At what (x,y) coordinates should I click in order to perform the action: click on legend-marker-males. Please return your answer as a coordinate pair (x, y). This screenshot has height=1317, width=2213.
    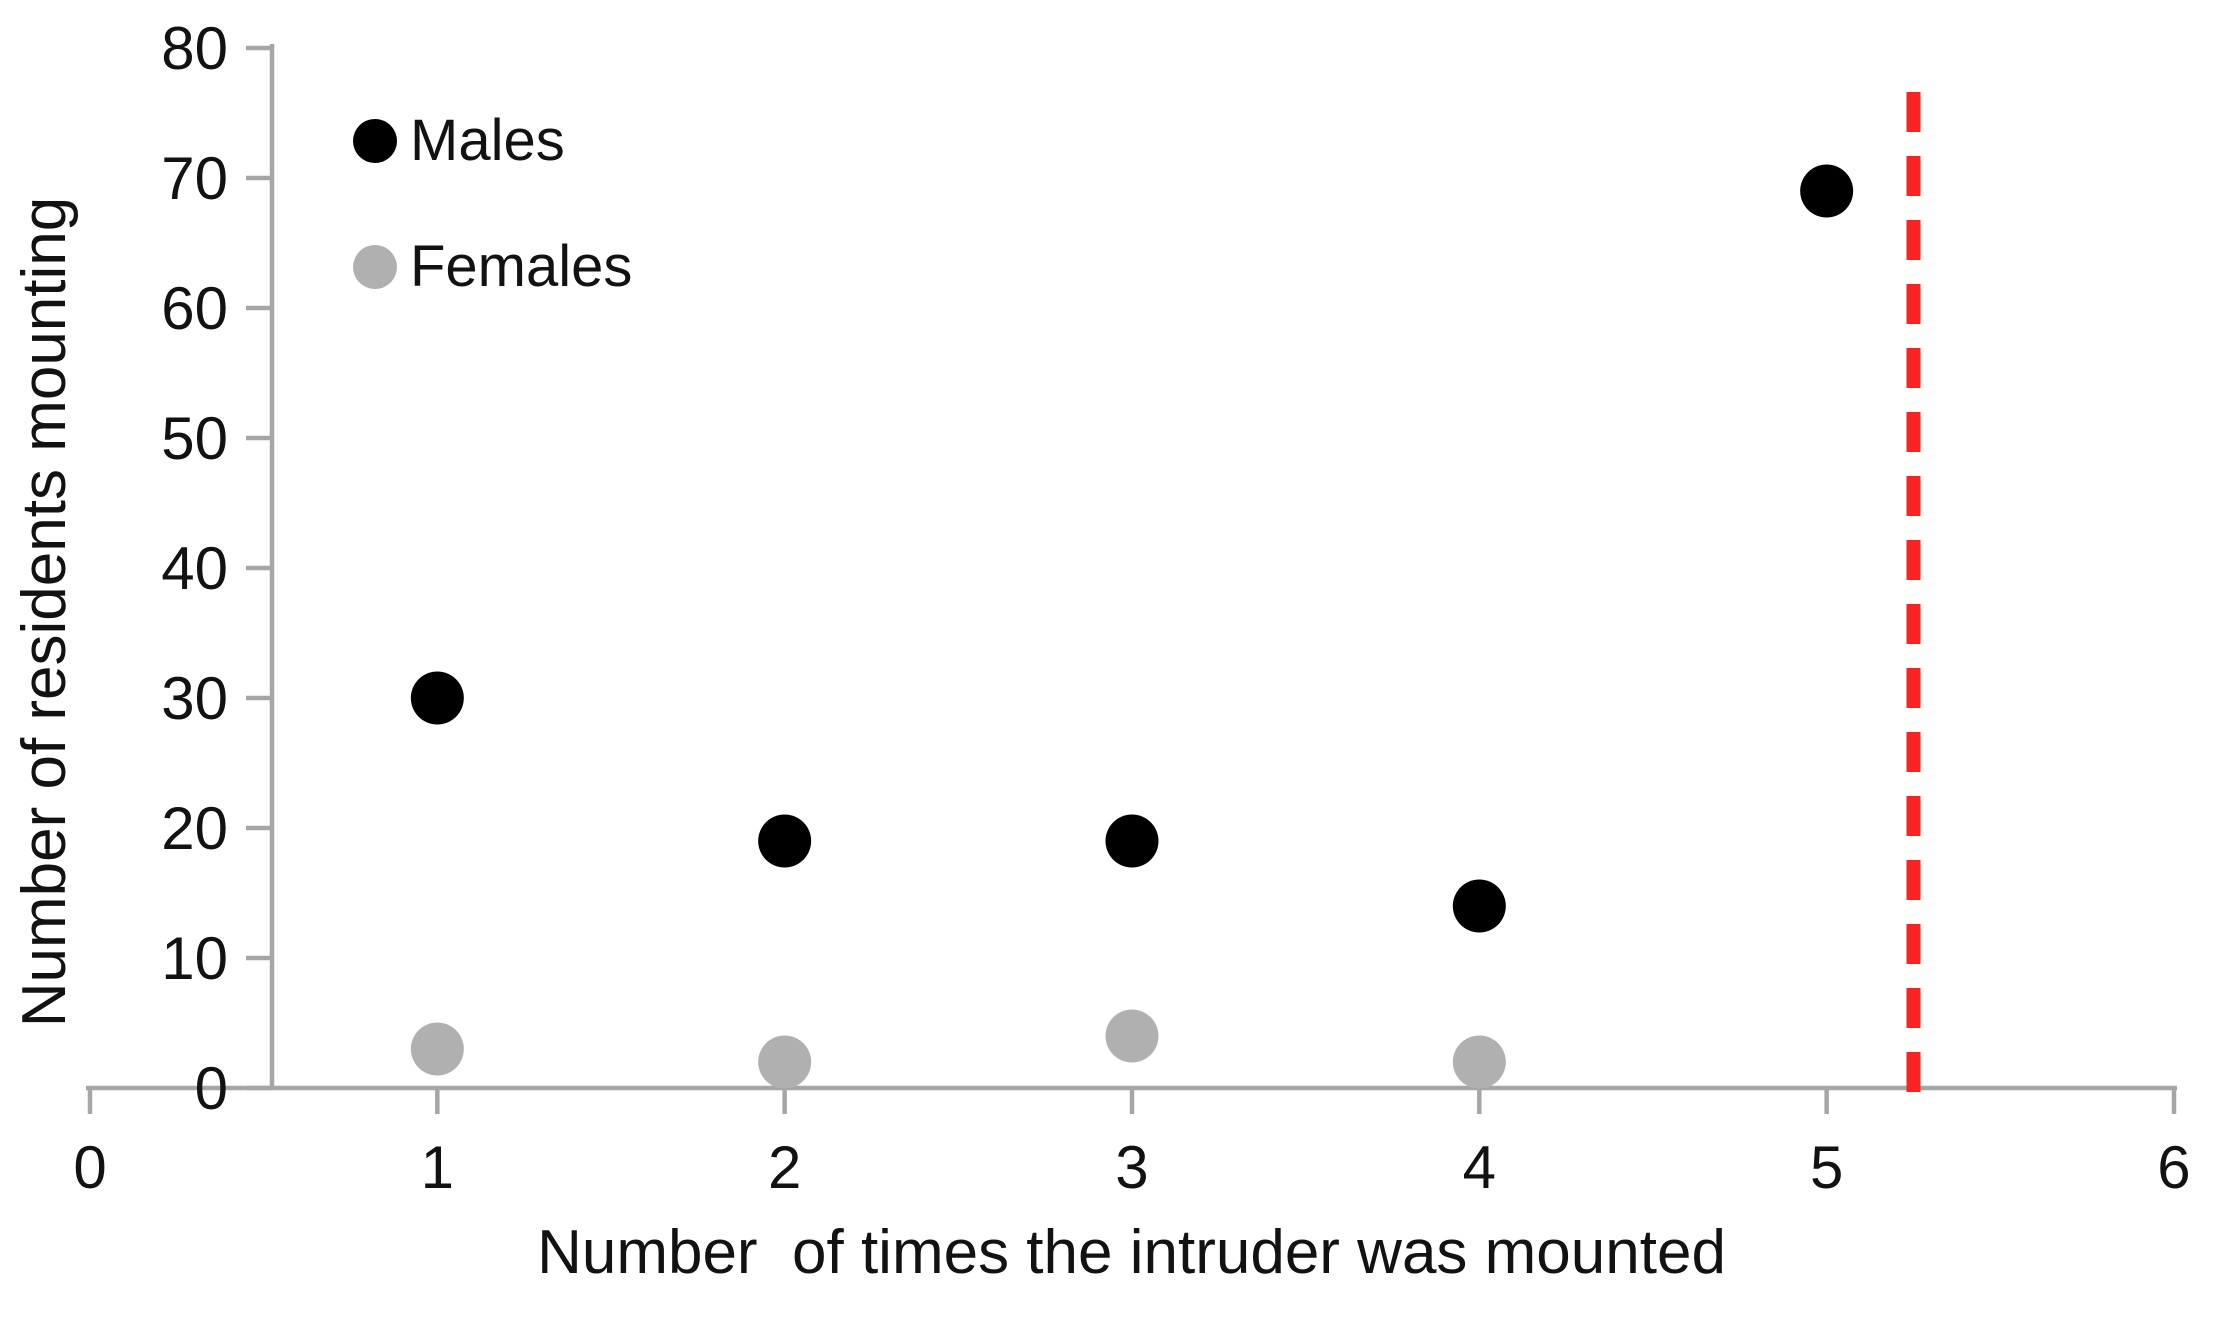
    Looking at the image, I should click on (375, 141).